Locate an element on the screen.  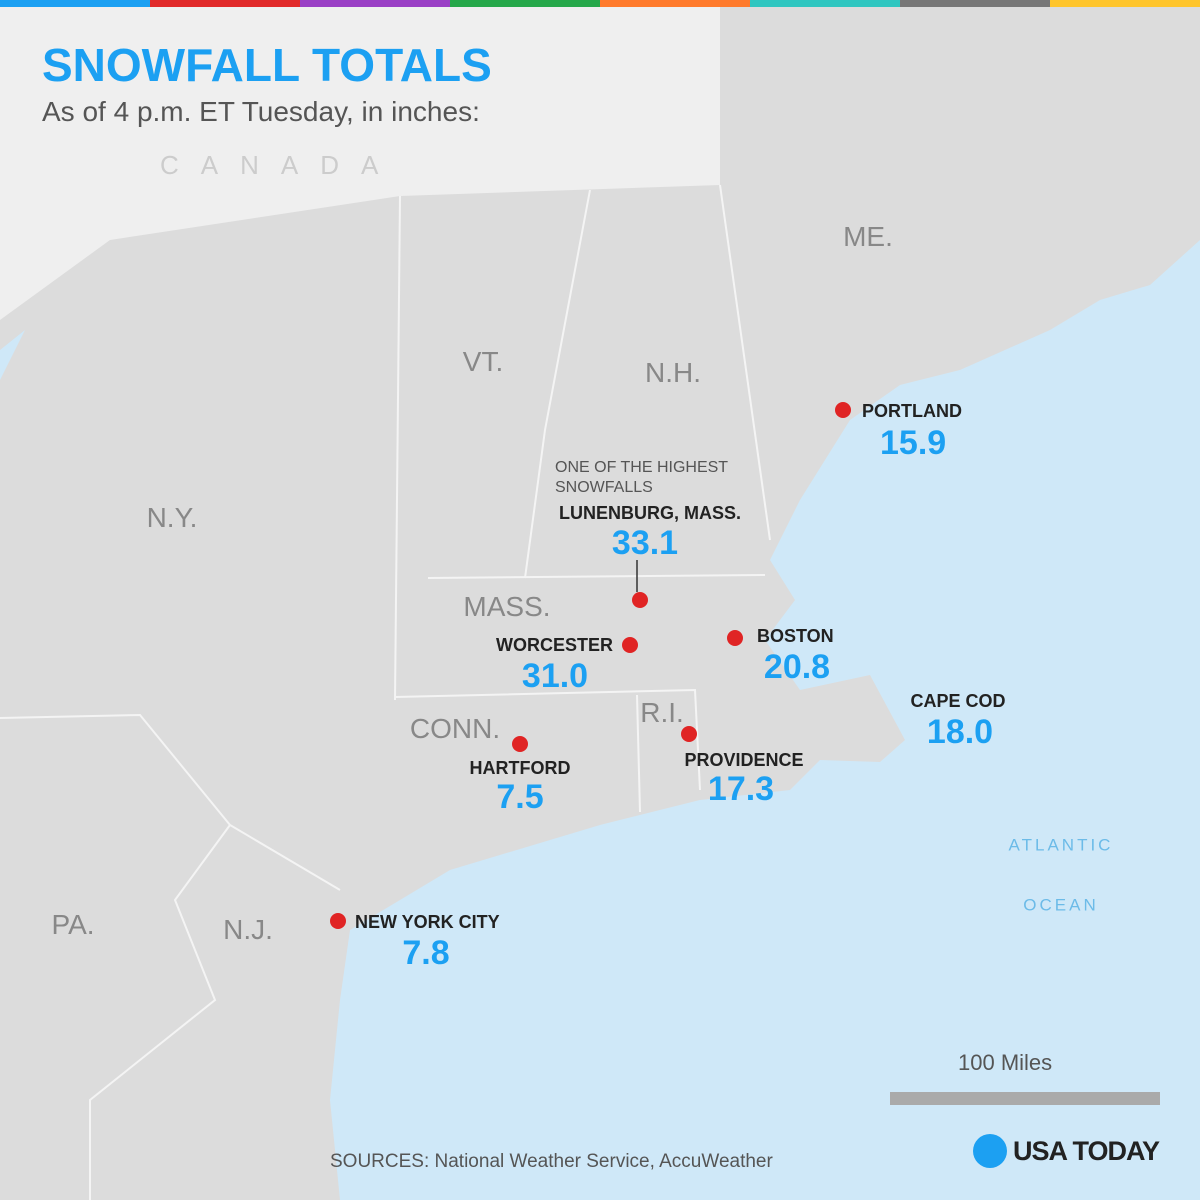
city-name: WORCESTER is located at coordinates (554, 645).